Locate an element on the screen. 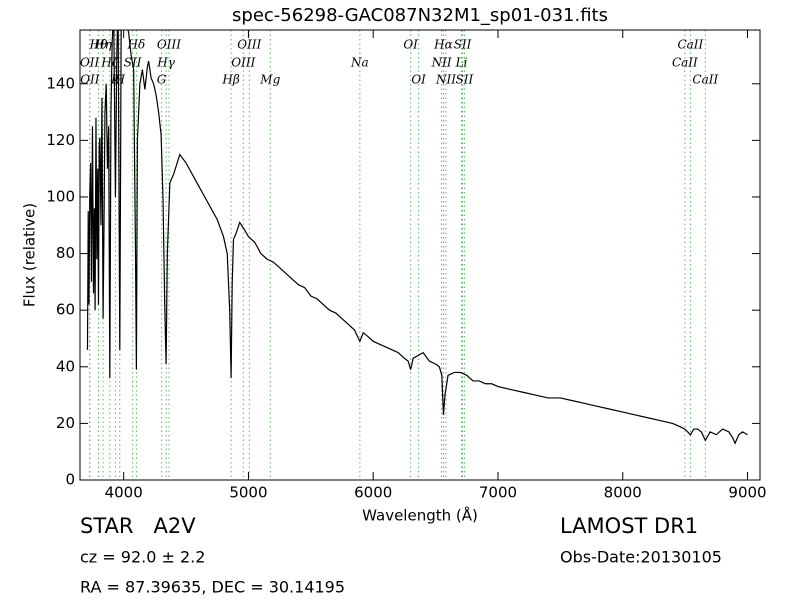 The height and width of the screenshot is (600, 800). spectral-line-label: Hδ is located at coordinates (136, 45).